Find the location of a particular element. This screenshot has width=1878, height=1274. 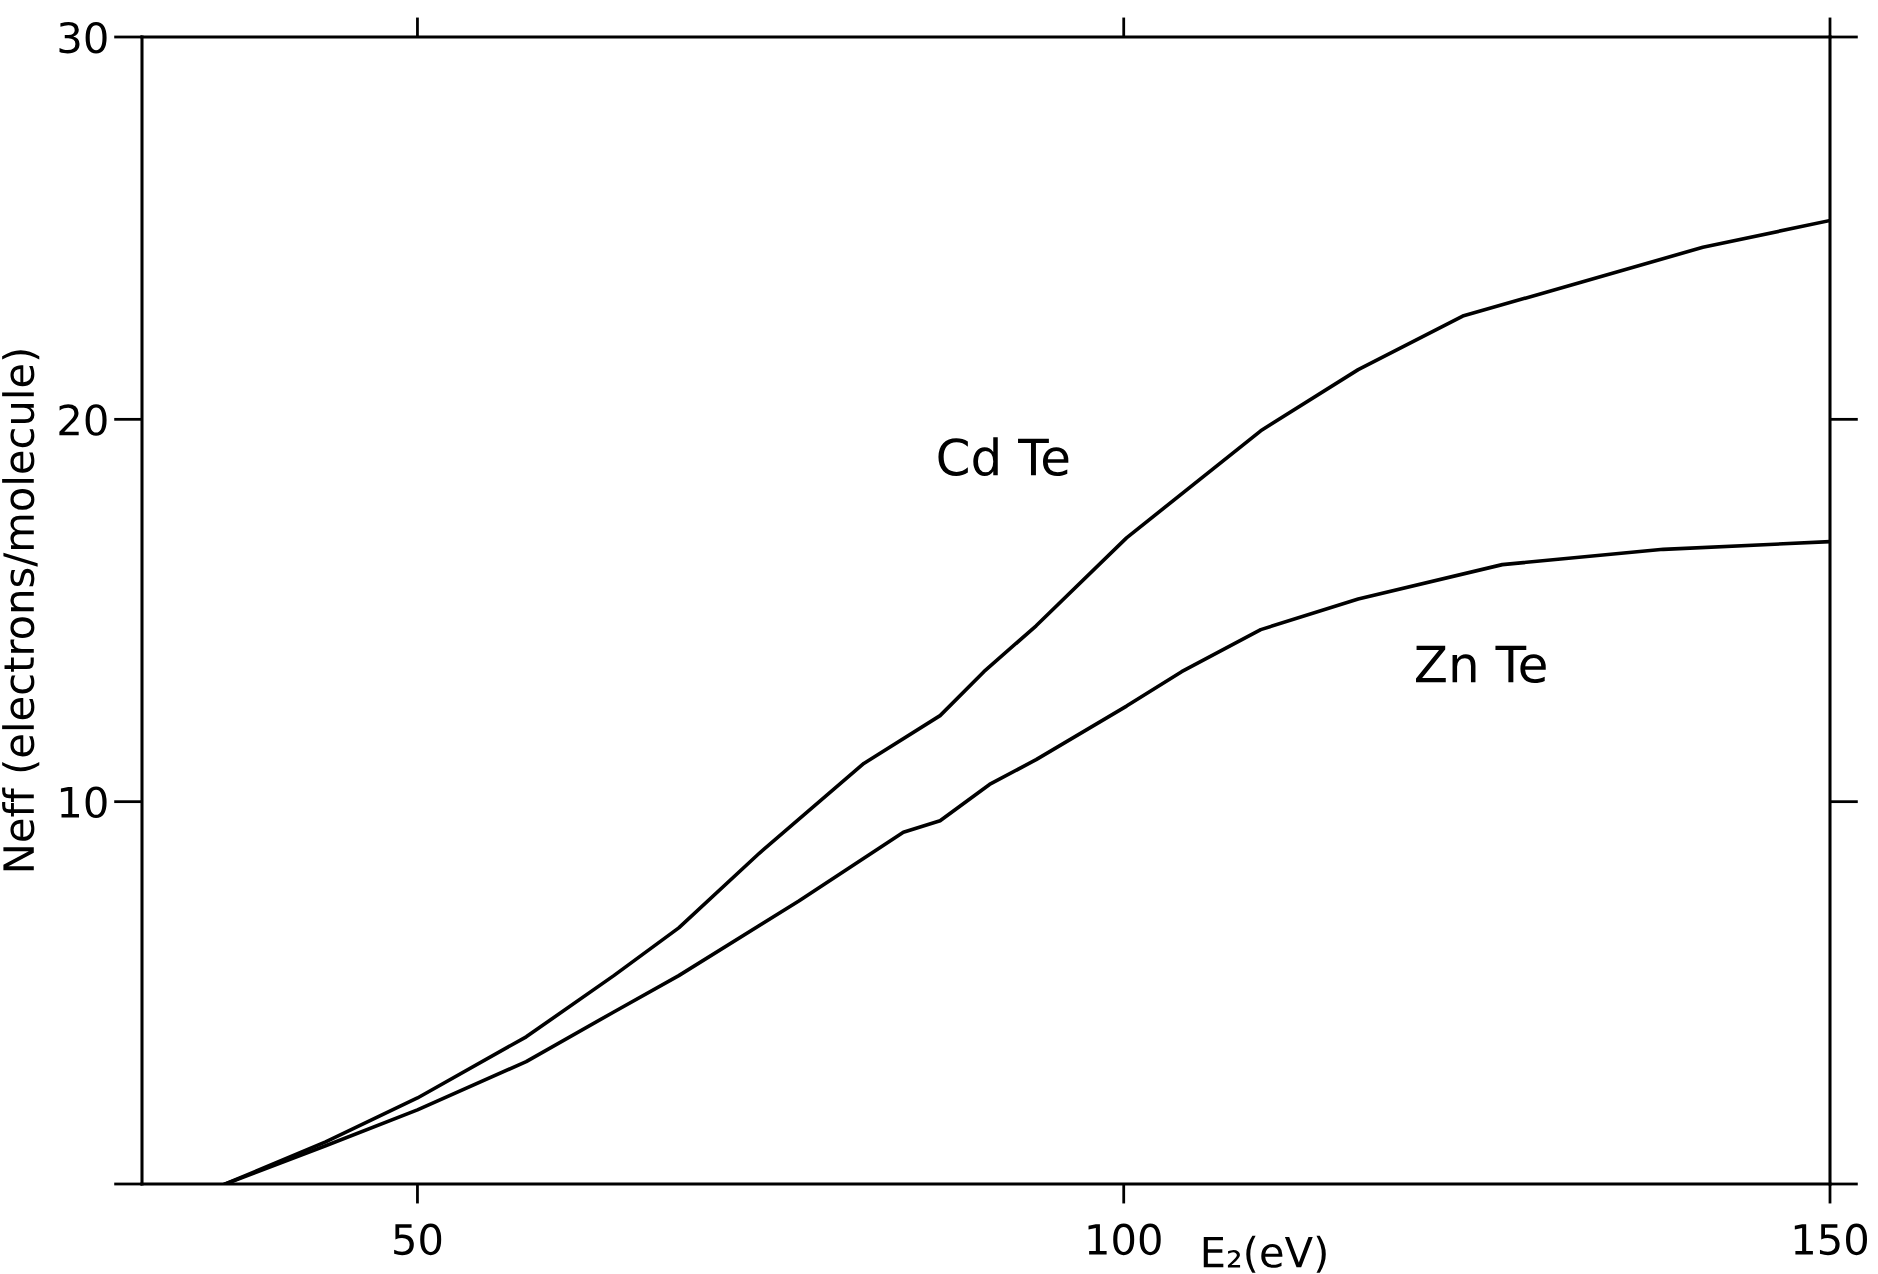

x-axis-title: E₂(eV) is located at coordinates (1264, 1254).